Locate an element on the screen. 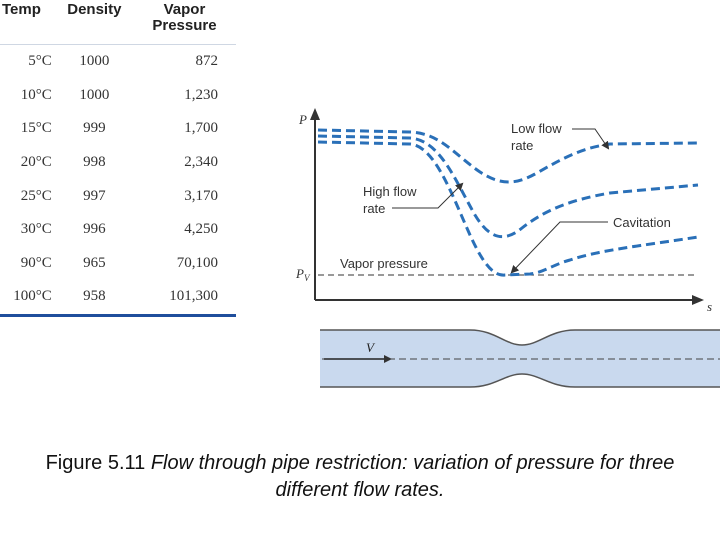 The image size is (720, 540). cell-vapor: 3,170 is located at coordinates (201, 195).